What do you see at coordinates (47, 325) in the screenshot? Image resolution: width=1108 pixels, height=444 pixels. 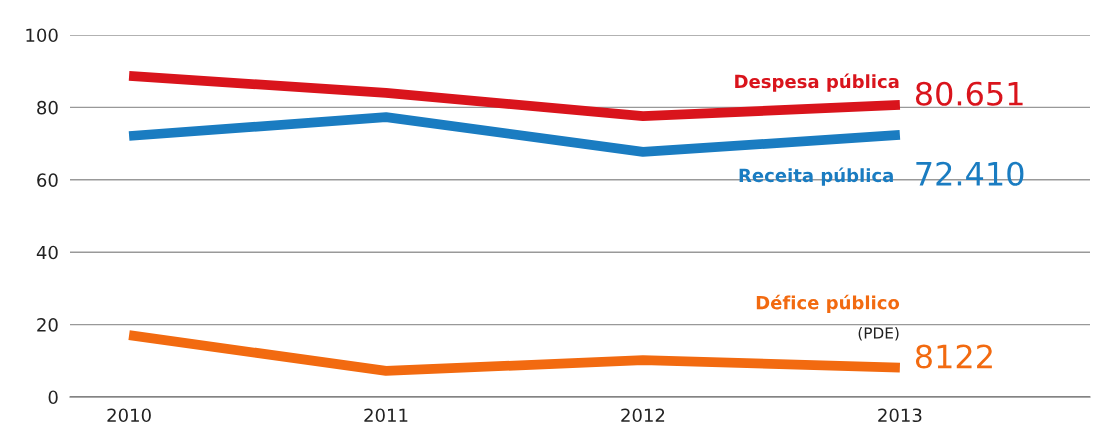 I see `y-tick-label: 20` at bounding box center [47, 325].